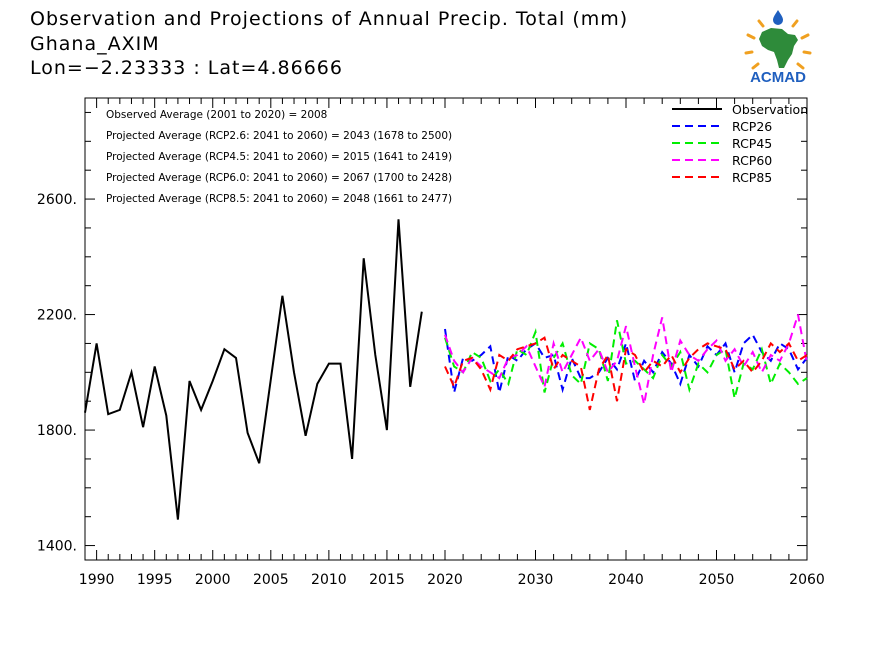 The height and width of the screenshot is (659, 879). I want to click on x-tick-label: 2050, so click(717, 580).